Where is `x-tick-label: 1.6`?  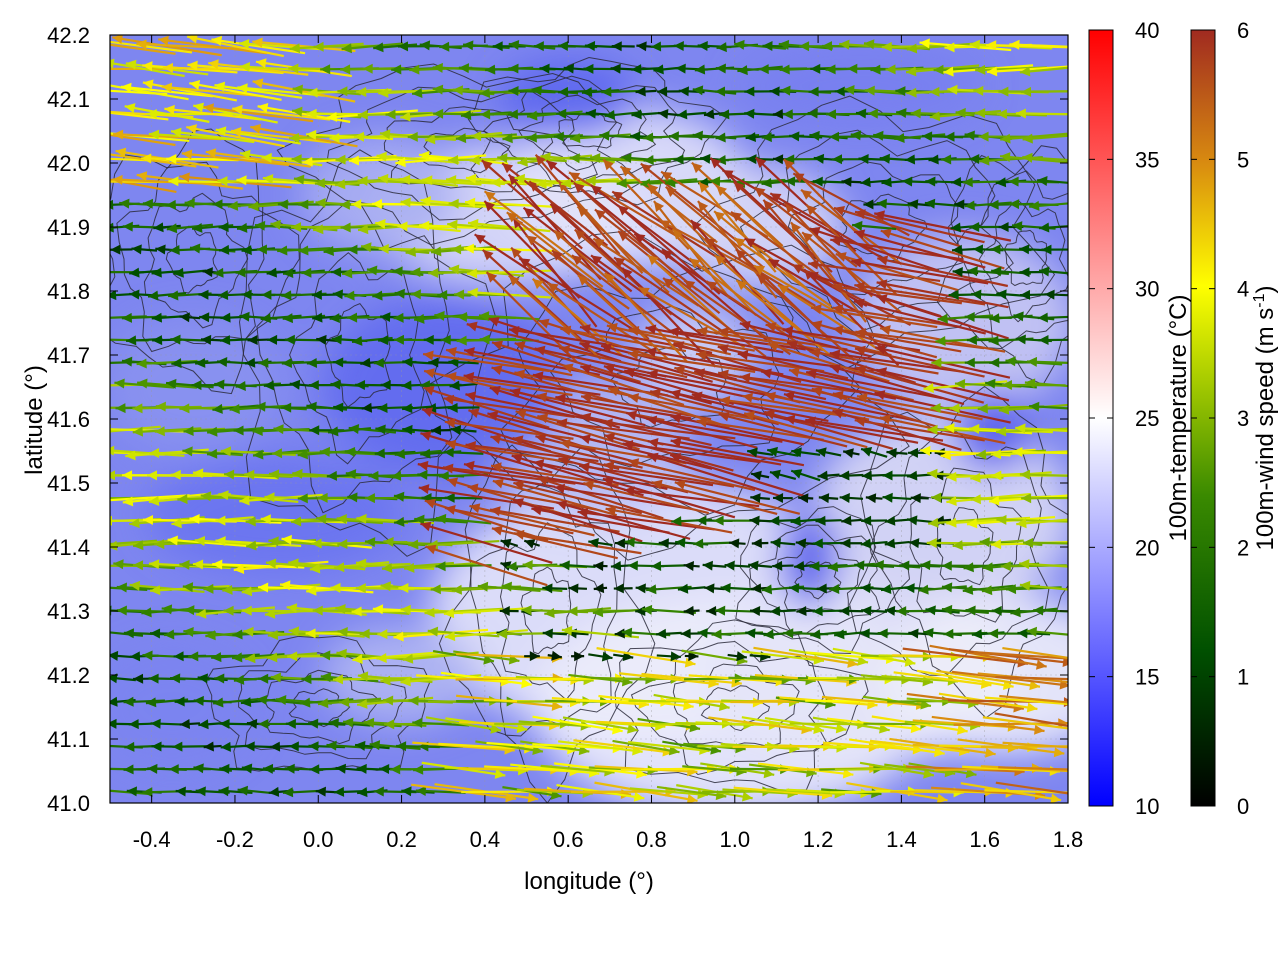 x-tick-label: 1.6 is located at coordinates (984, 839).